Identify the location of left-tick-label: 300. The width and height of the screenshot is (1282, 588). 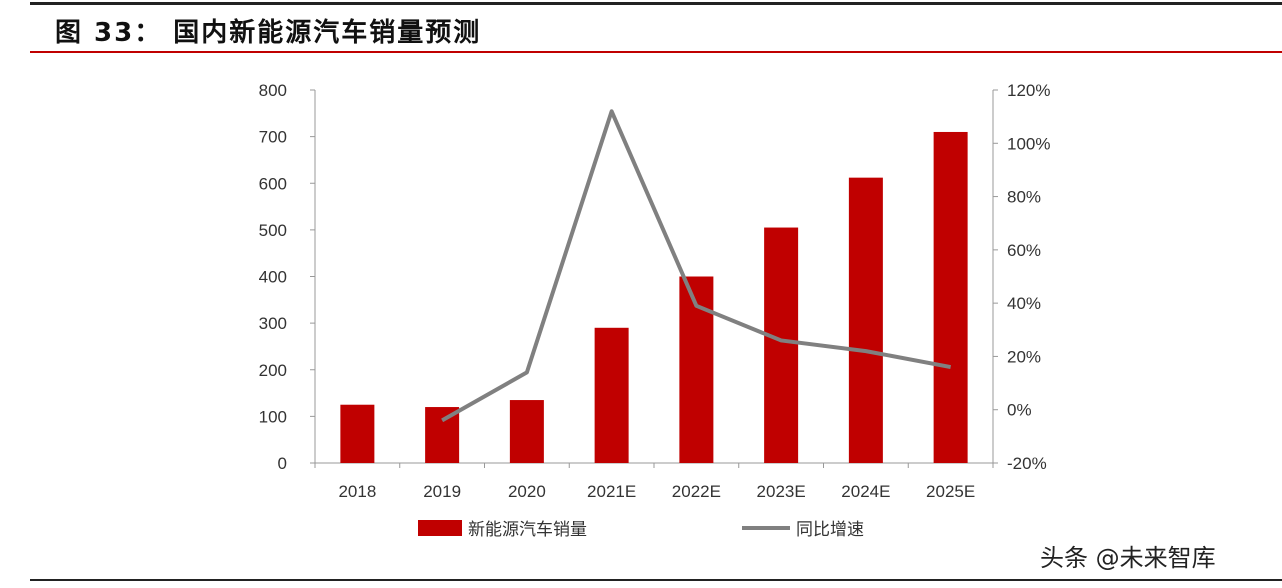
(273, 323).